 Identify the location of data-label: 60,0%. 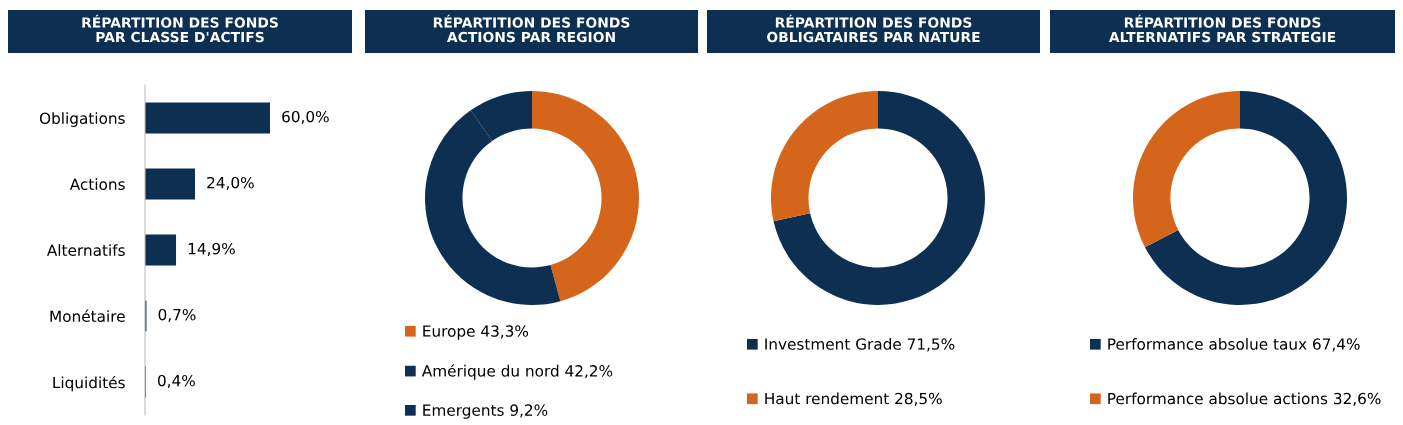
(305, 117).